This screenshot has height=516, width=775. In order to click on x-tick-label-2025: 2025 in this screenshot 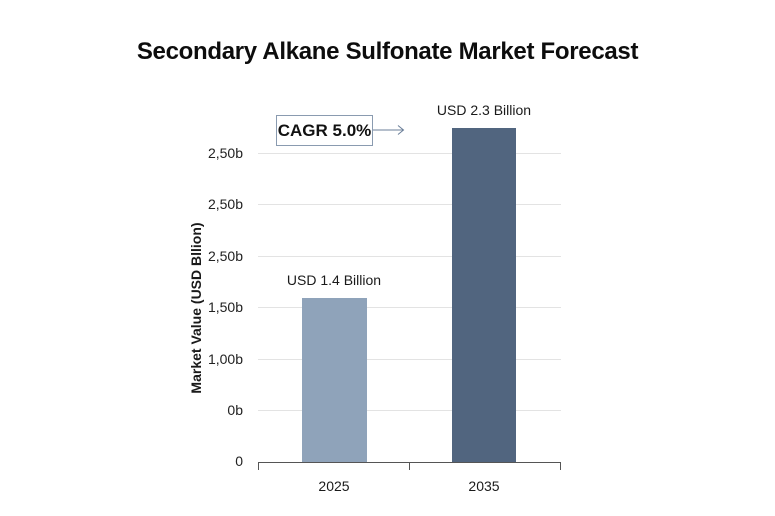, I will do `click(334, 486)`.